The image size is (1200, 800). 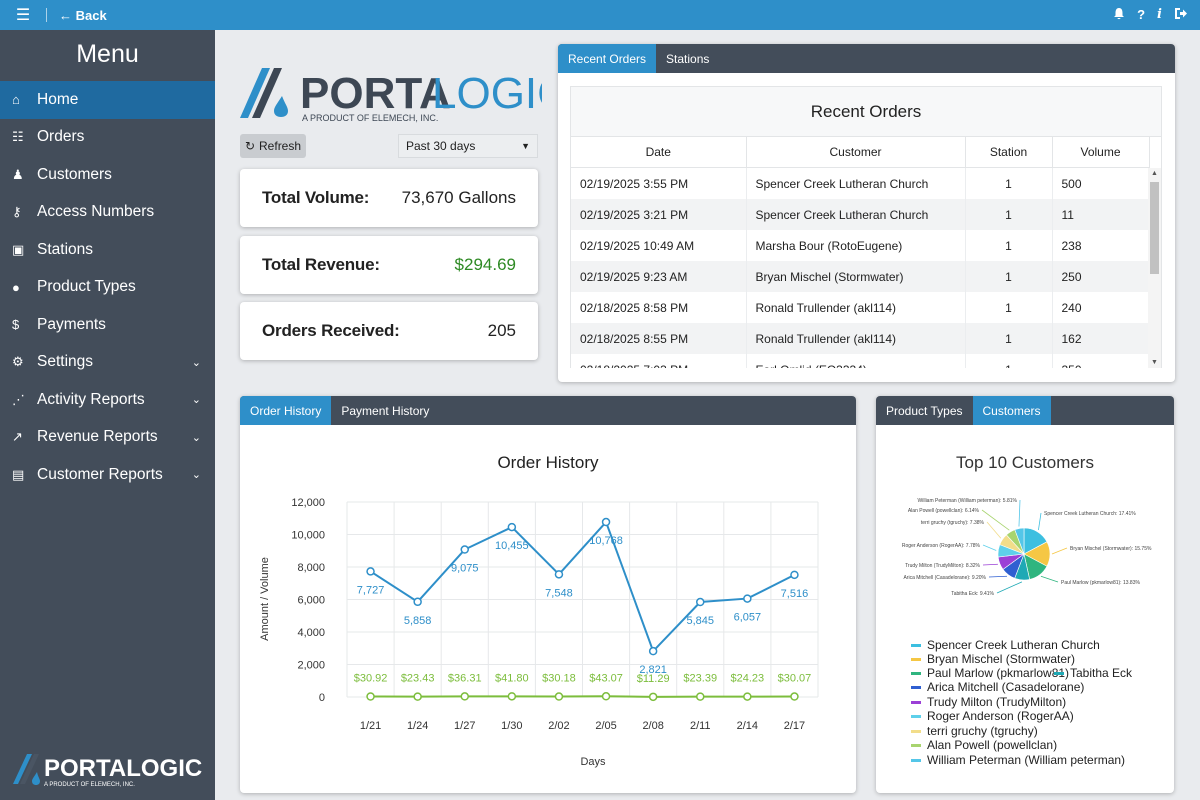 I want to click on sidebar-item-access-numbers: ⚷ Access Numbers, so click(x=107, y=213).